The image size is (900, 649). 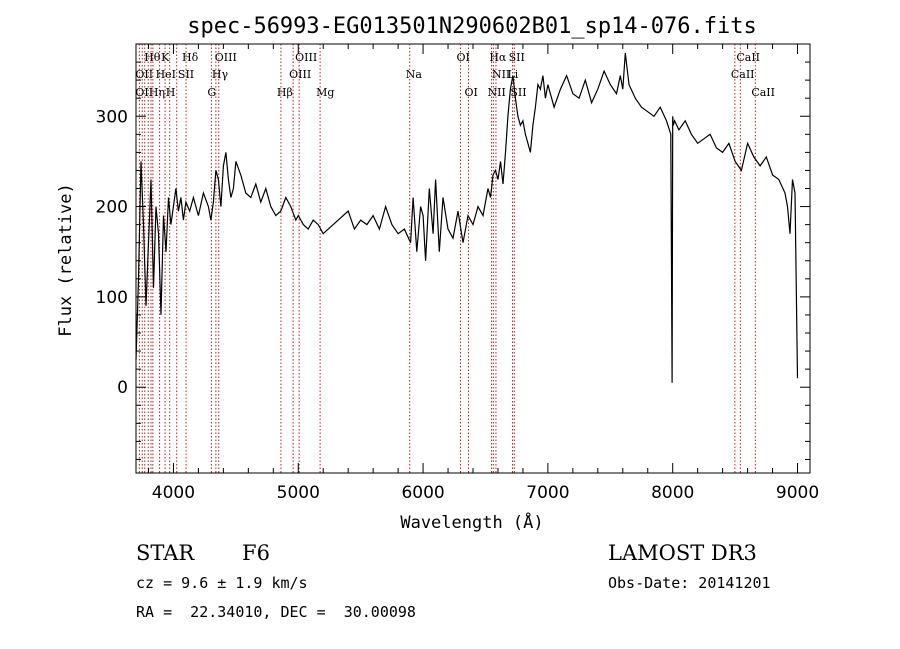 I want to click on y-tick-label-2: 200, so click(x=112, y=208).